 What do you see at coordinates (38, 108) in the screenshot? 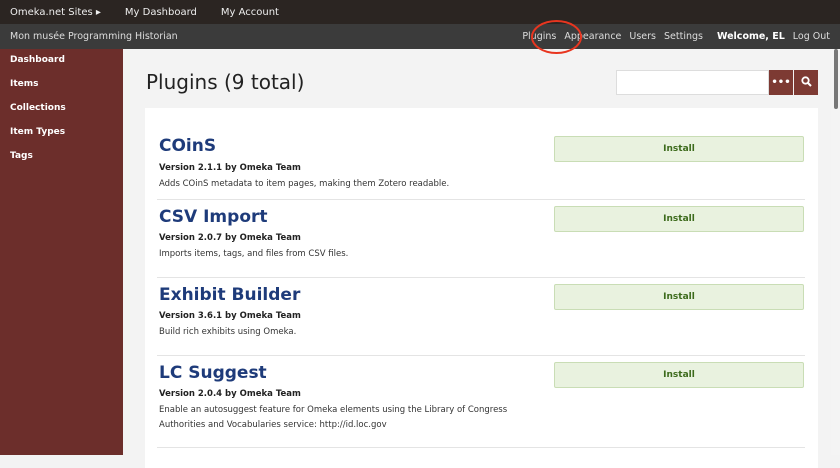
I see `sidebar-item-collections: Collections` at bounding box center [38, 108].